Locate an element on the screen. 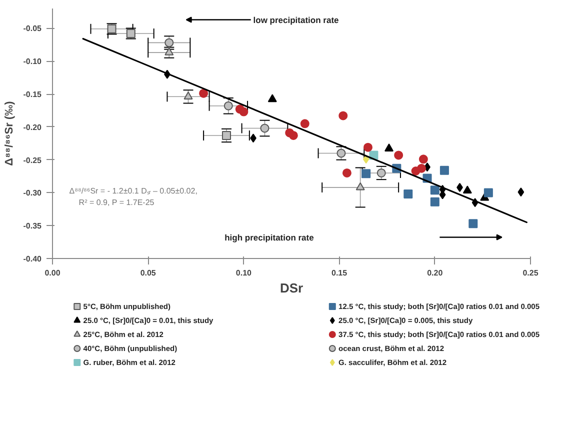  y-tick-label: -0.30 is located at coordinates (32, 193).